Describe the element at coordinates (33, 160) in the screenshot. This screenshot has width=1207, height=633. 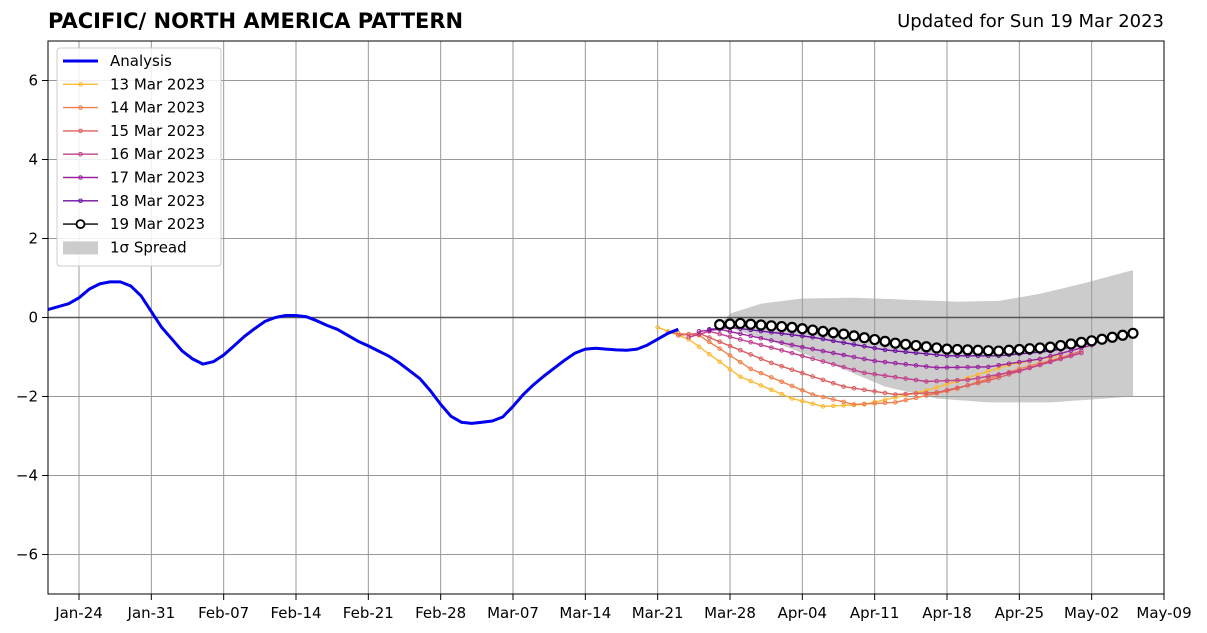
I see `y-tick-label: 4` at that location.